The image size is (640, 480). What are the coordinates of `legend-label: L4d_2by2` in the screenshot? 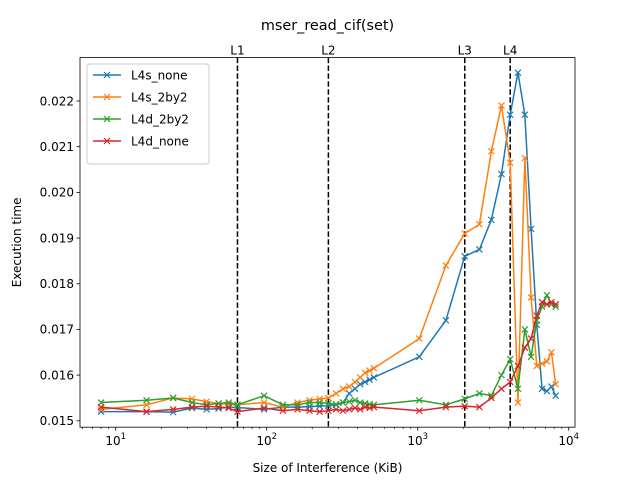 It's located at (160, 119).